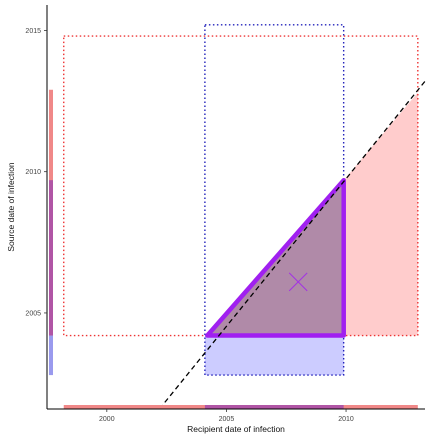 The width and height of the screenshot is (435, 439). I want to click on y-tick-label: 2010, so click(33, 172).